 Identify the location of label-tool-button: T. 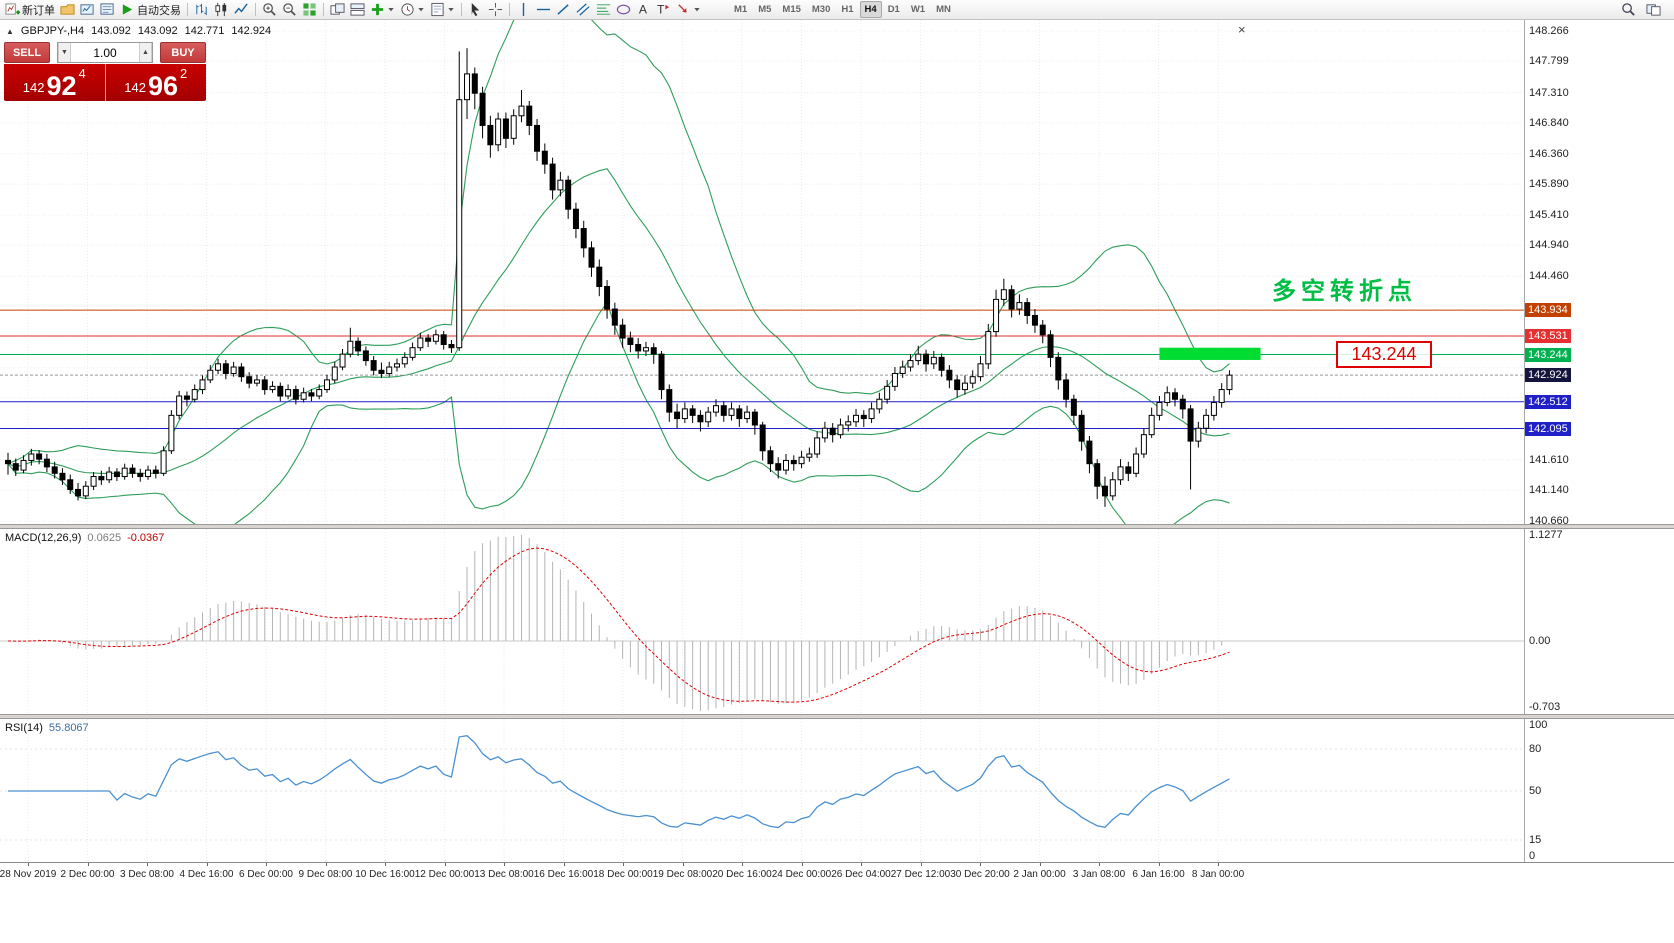
(663, 10).